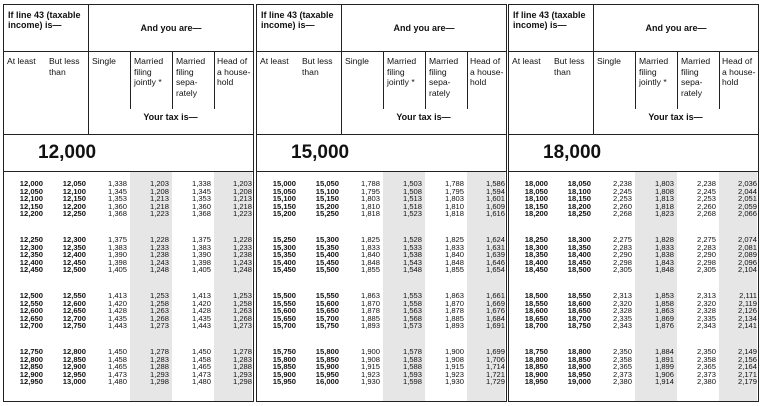 This screenshot has height=406, width=764. I want to click on table-cell: 15,500, so click(284, 295).